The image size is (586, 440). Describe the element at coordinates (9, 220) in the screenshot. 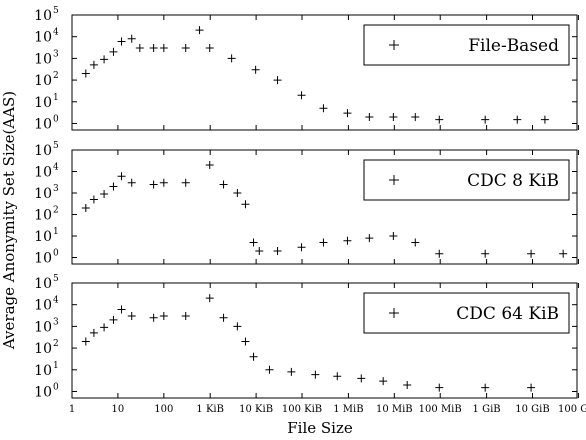

I see `y-axis-label: Average Anonymity Set Size(AAS)` at that location.